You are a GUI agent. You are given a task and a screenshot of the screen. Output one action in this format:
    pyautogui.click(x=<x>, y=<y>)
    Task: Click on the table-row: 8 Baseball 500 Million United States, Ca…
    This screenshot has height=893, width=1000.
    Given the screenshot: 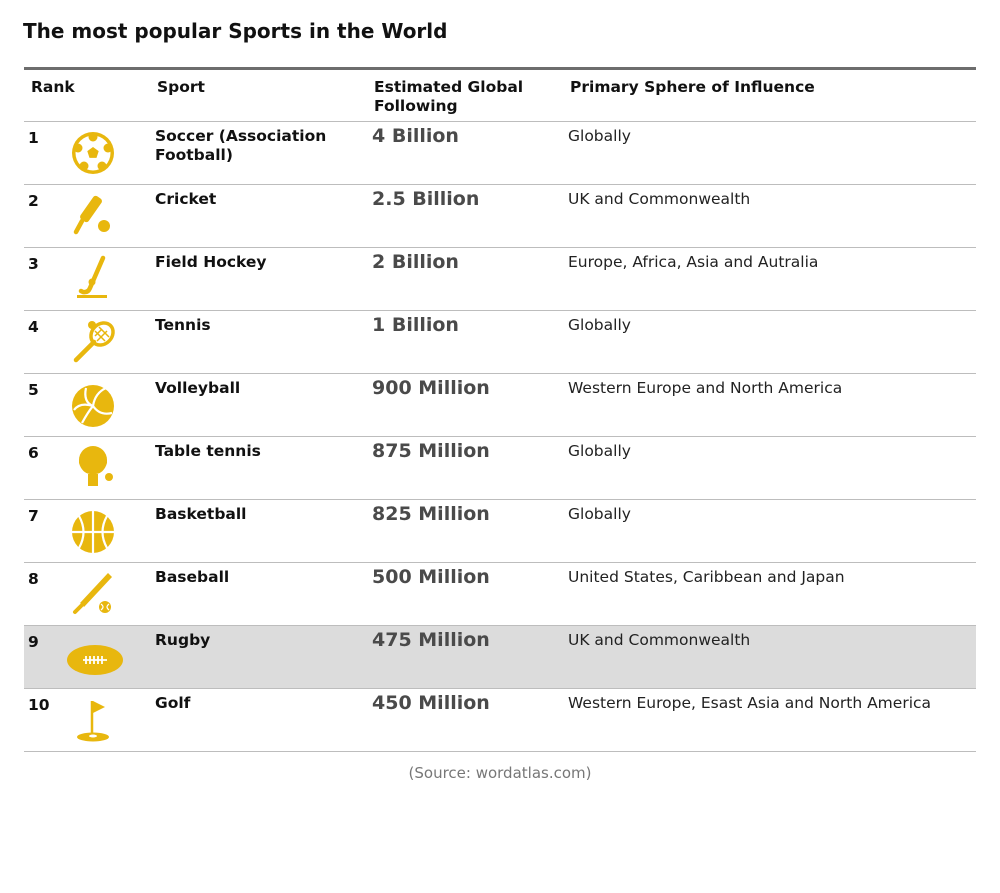 What is the action you would take?
    pyautogui.click(x=500, y=594)
    